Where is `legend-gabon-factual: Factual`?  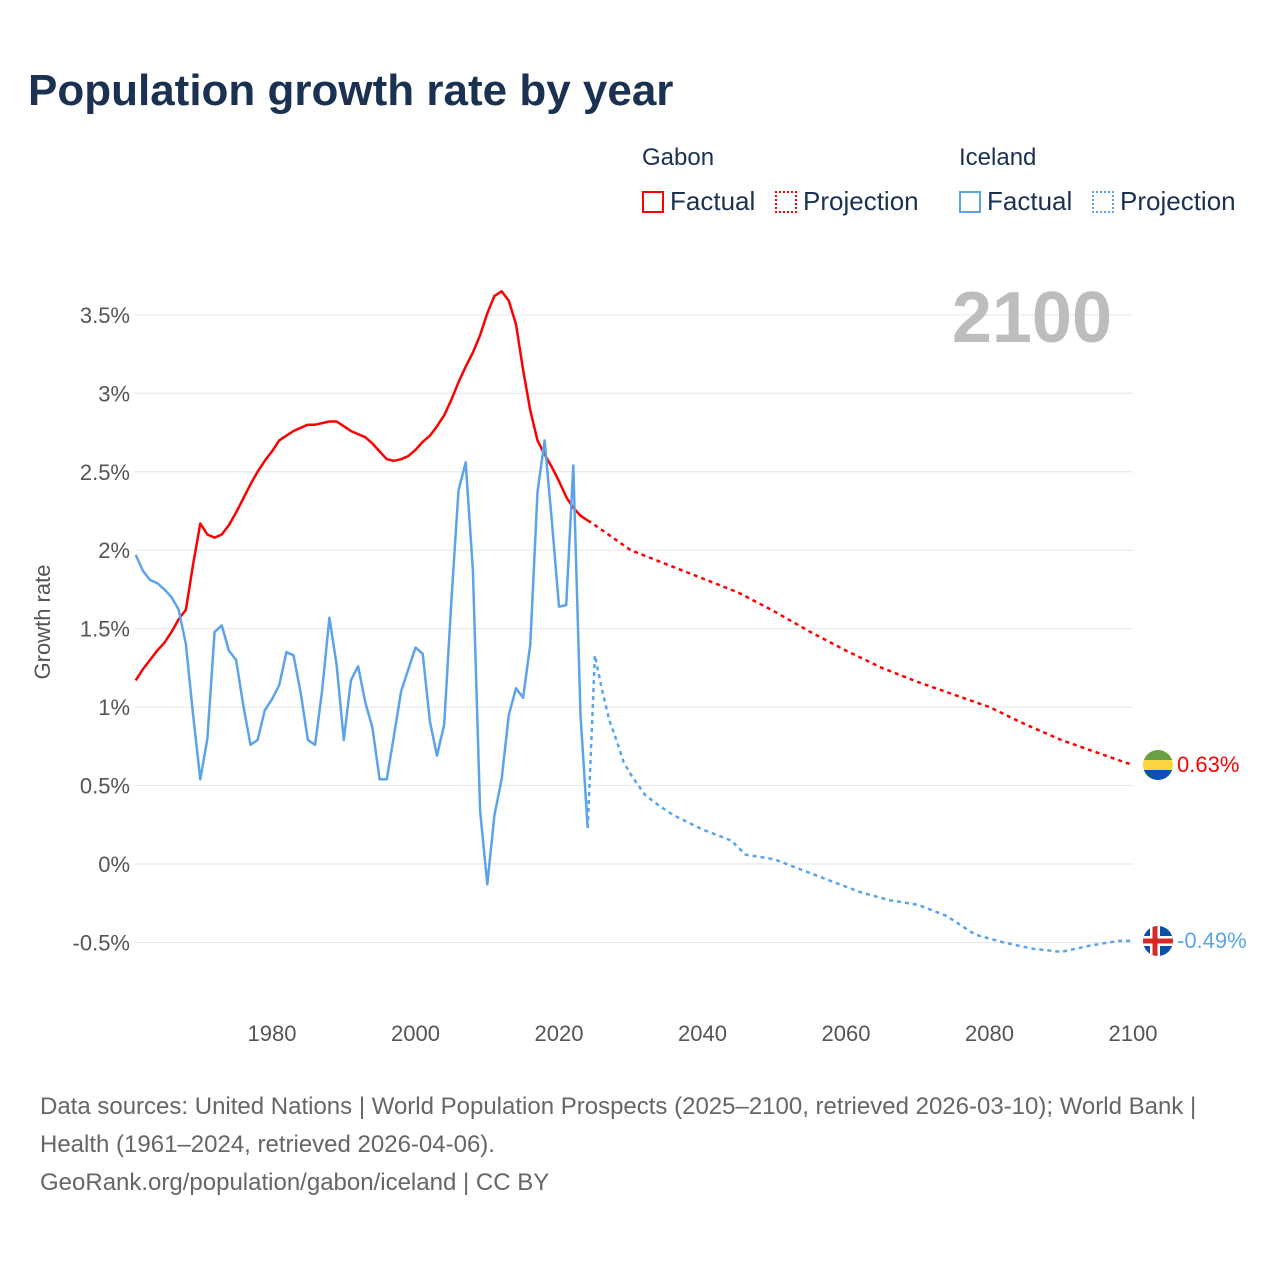 legend-gabon-factual: Factual is located at coordinates (698, 201).